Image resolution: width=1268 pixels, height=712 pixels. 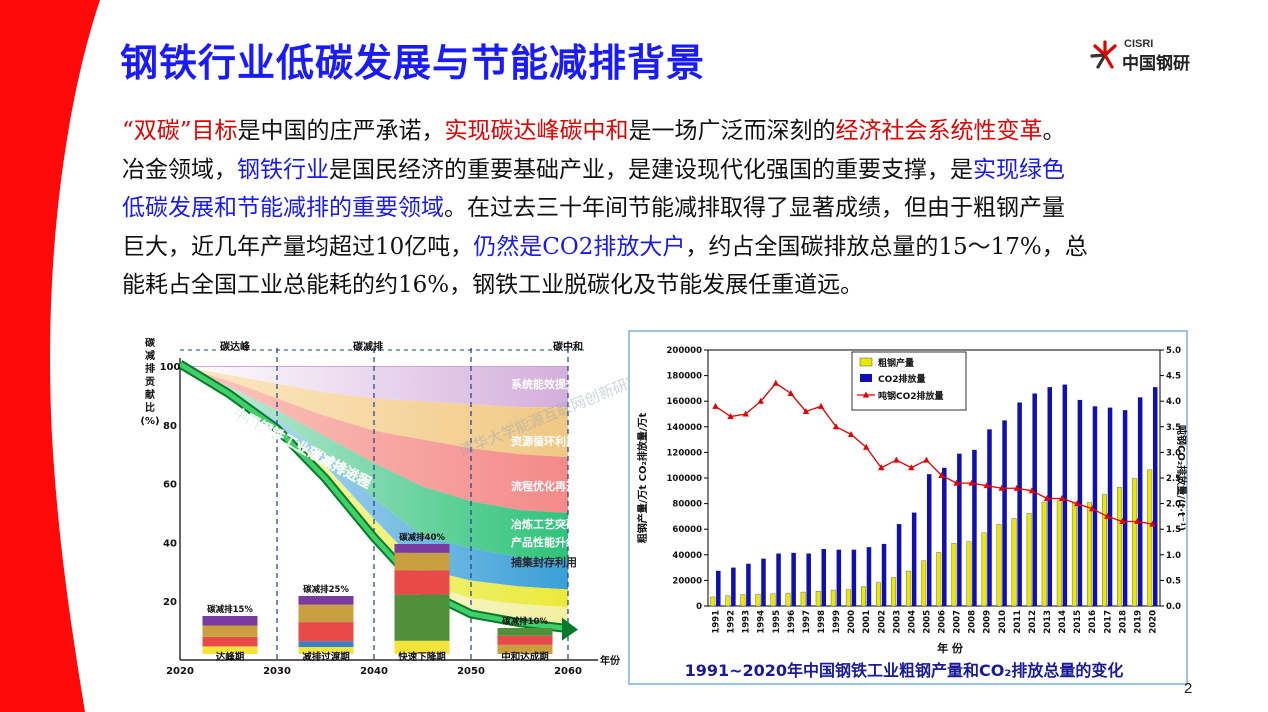 I want to click on x-tick-label: 2004, so click(x=912, y=622).